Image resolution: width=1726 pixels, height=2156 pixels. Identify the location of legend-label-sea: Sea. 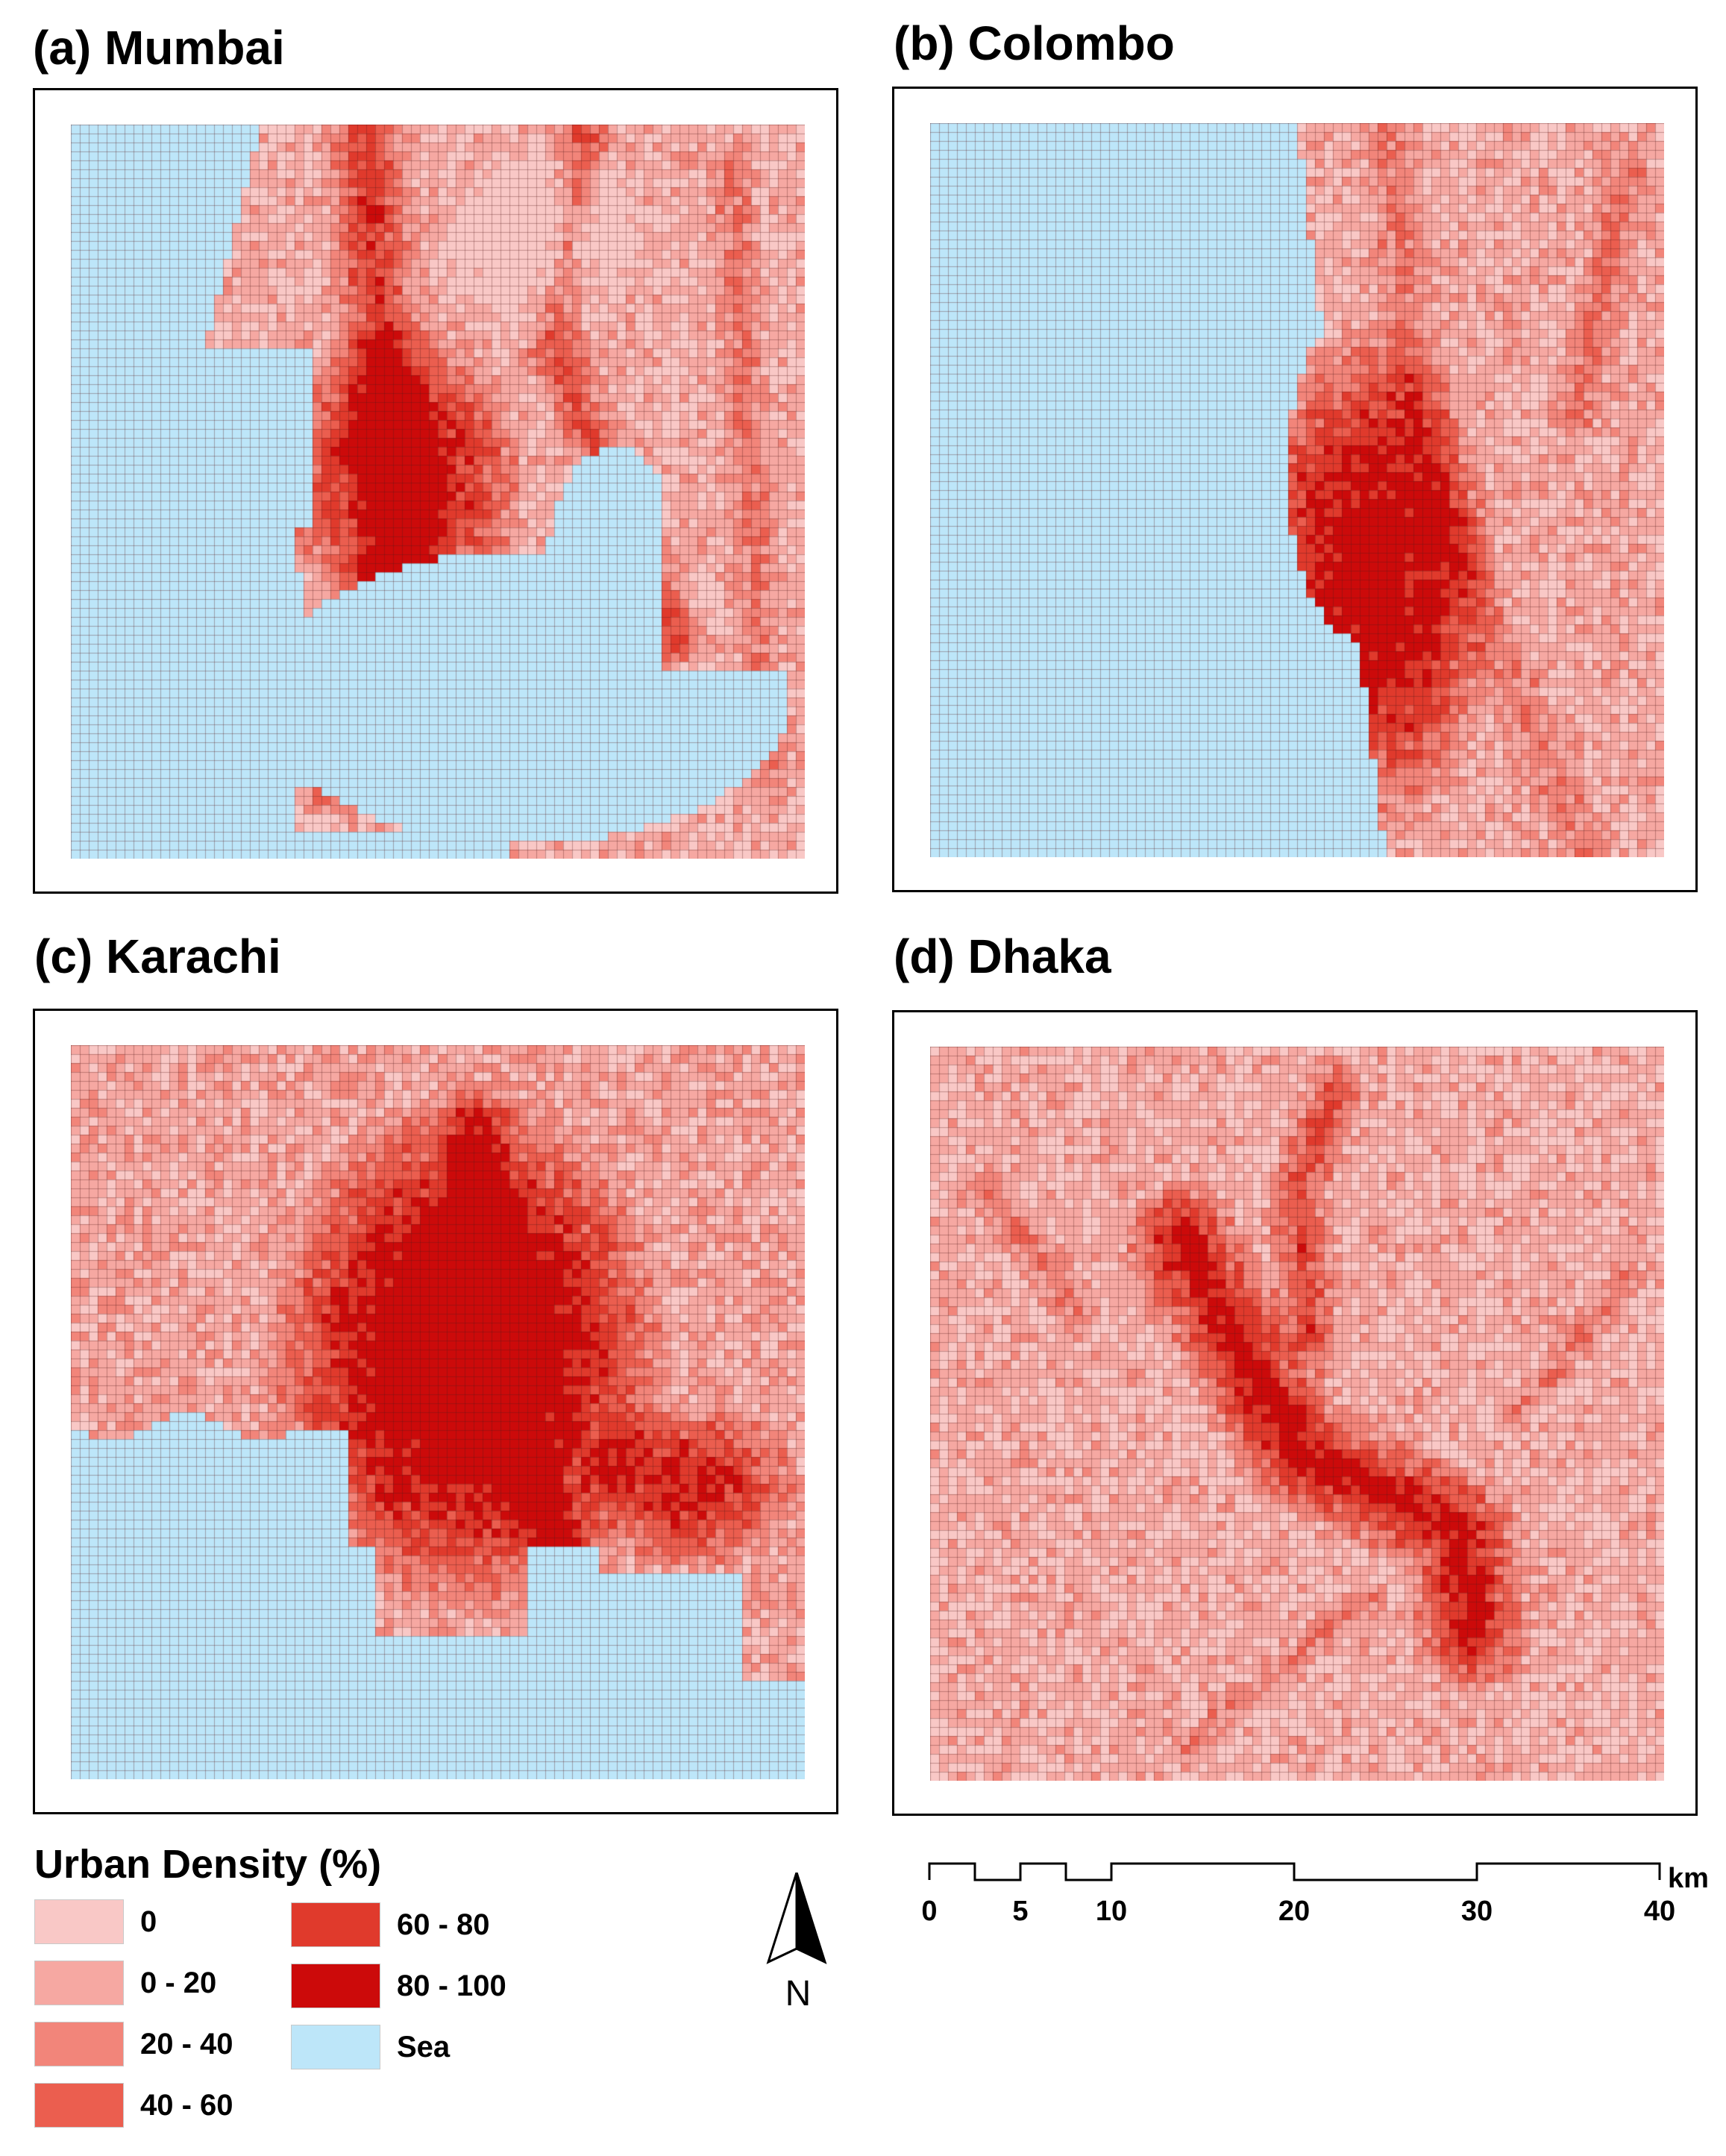
(424, 2047).